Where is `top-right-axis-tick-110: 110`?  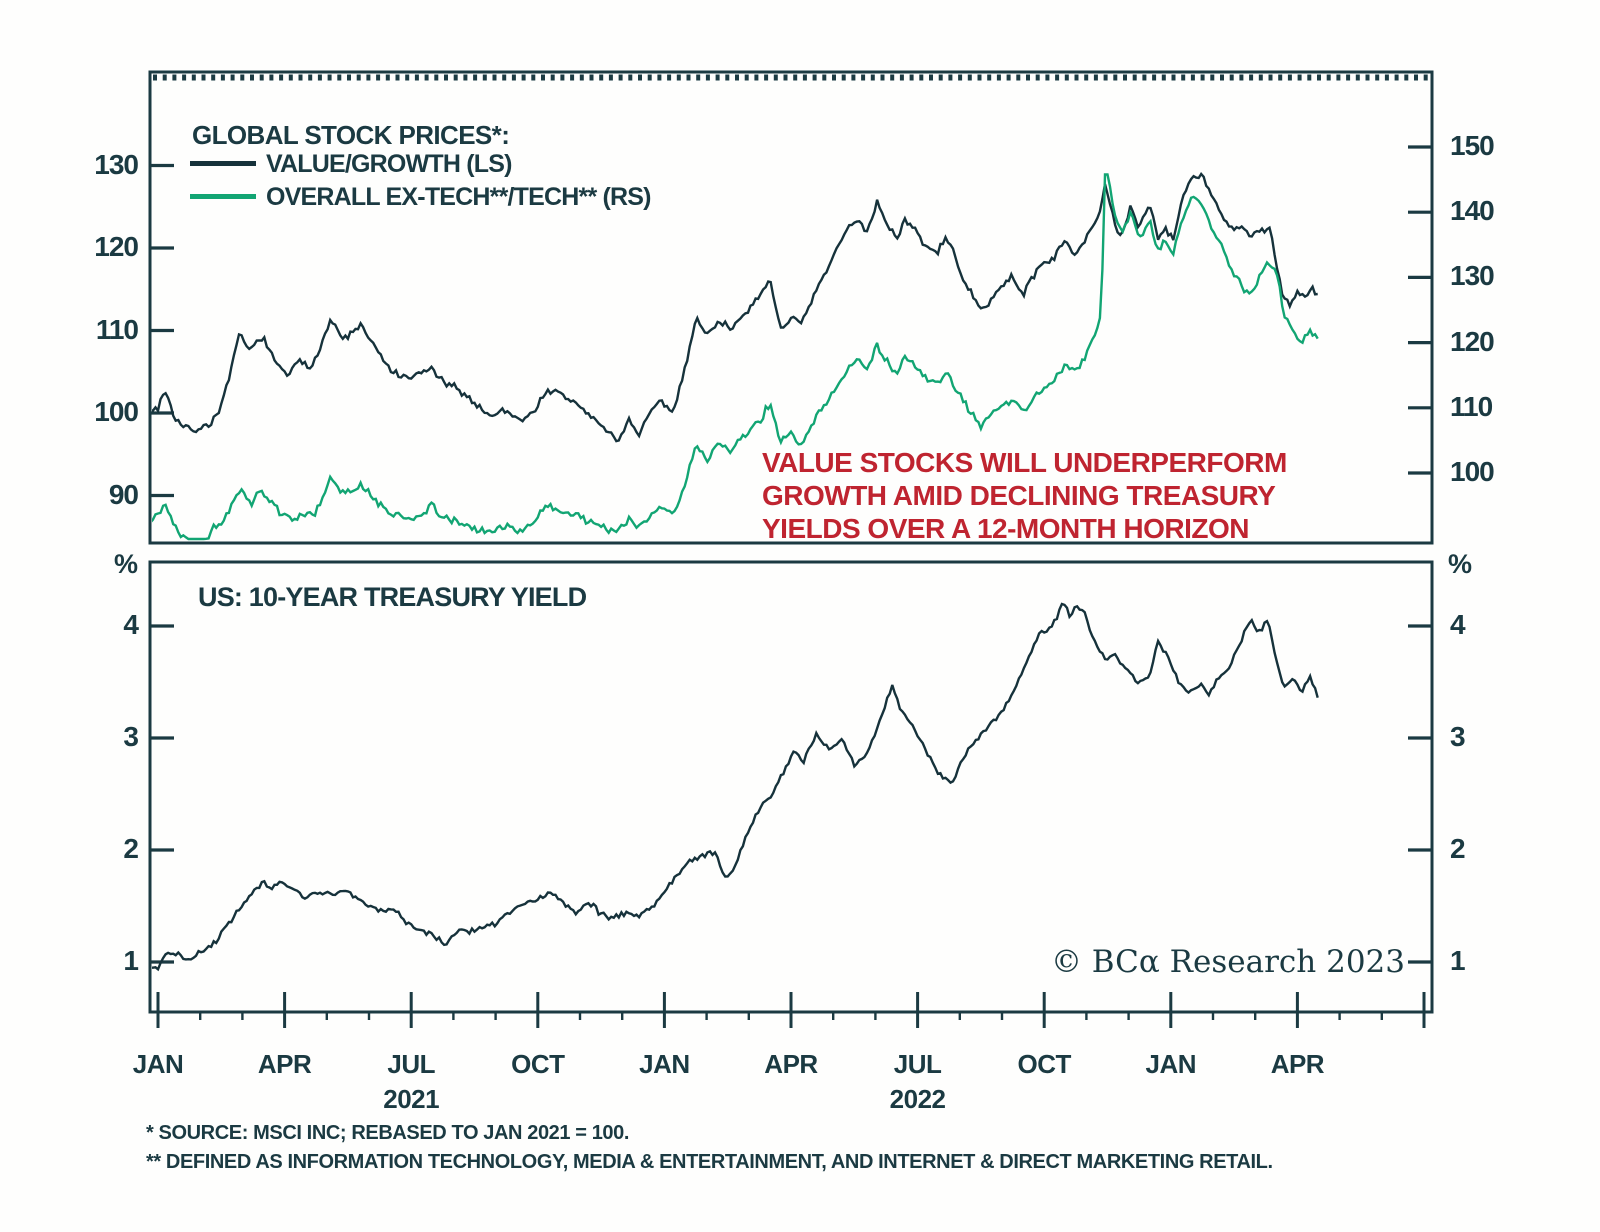
top-right-axis-tick-110: 110 is located at coordinates (1471, 406).